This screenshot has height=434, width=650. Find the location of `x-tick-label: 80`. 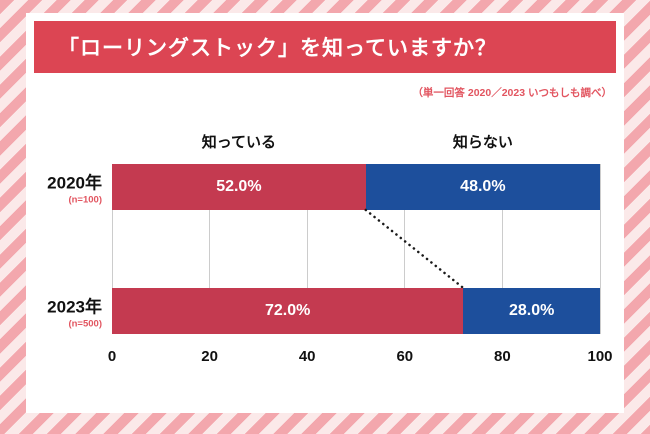

x-tick-label: 80 is located at coordinates (502, 356).